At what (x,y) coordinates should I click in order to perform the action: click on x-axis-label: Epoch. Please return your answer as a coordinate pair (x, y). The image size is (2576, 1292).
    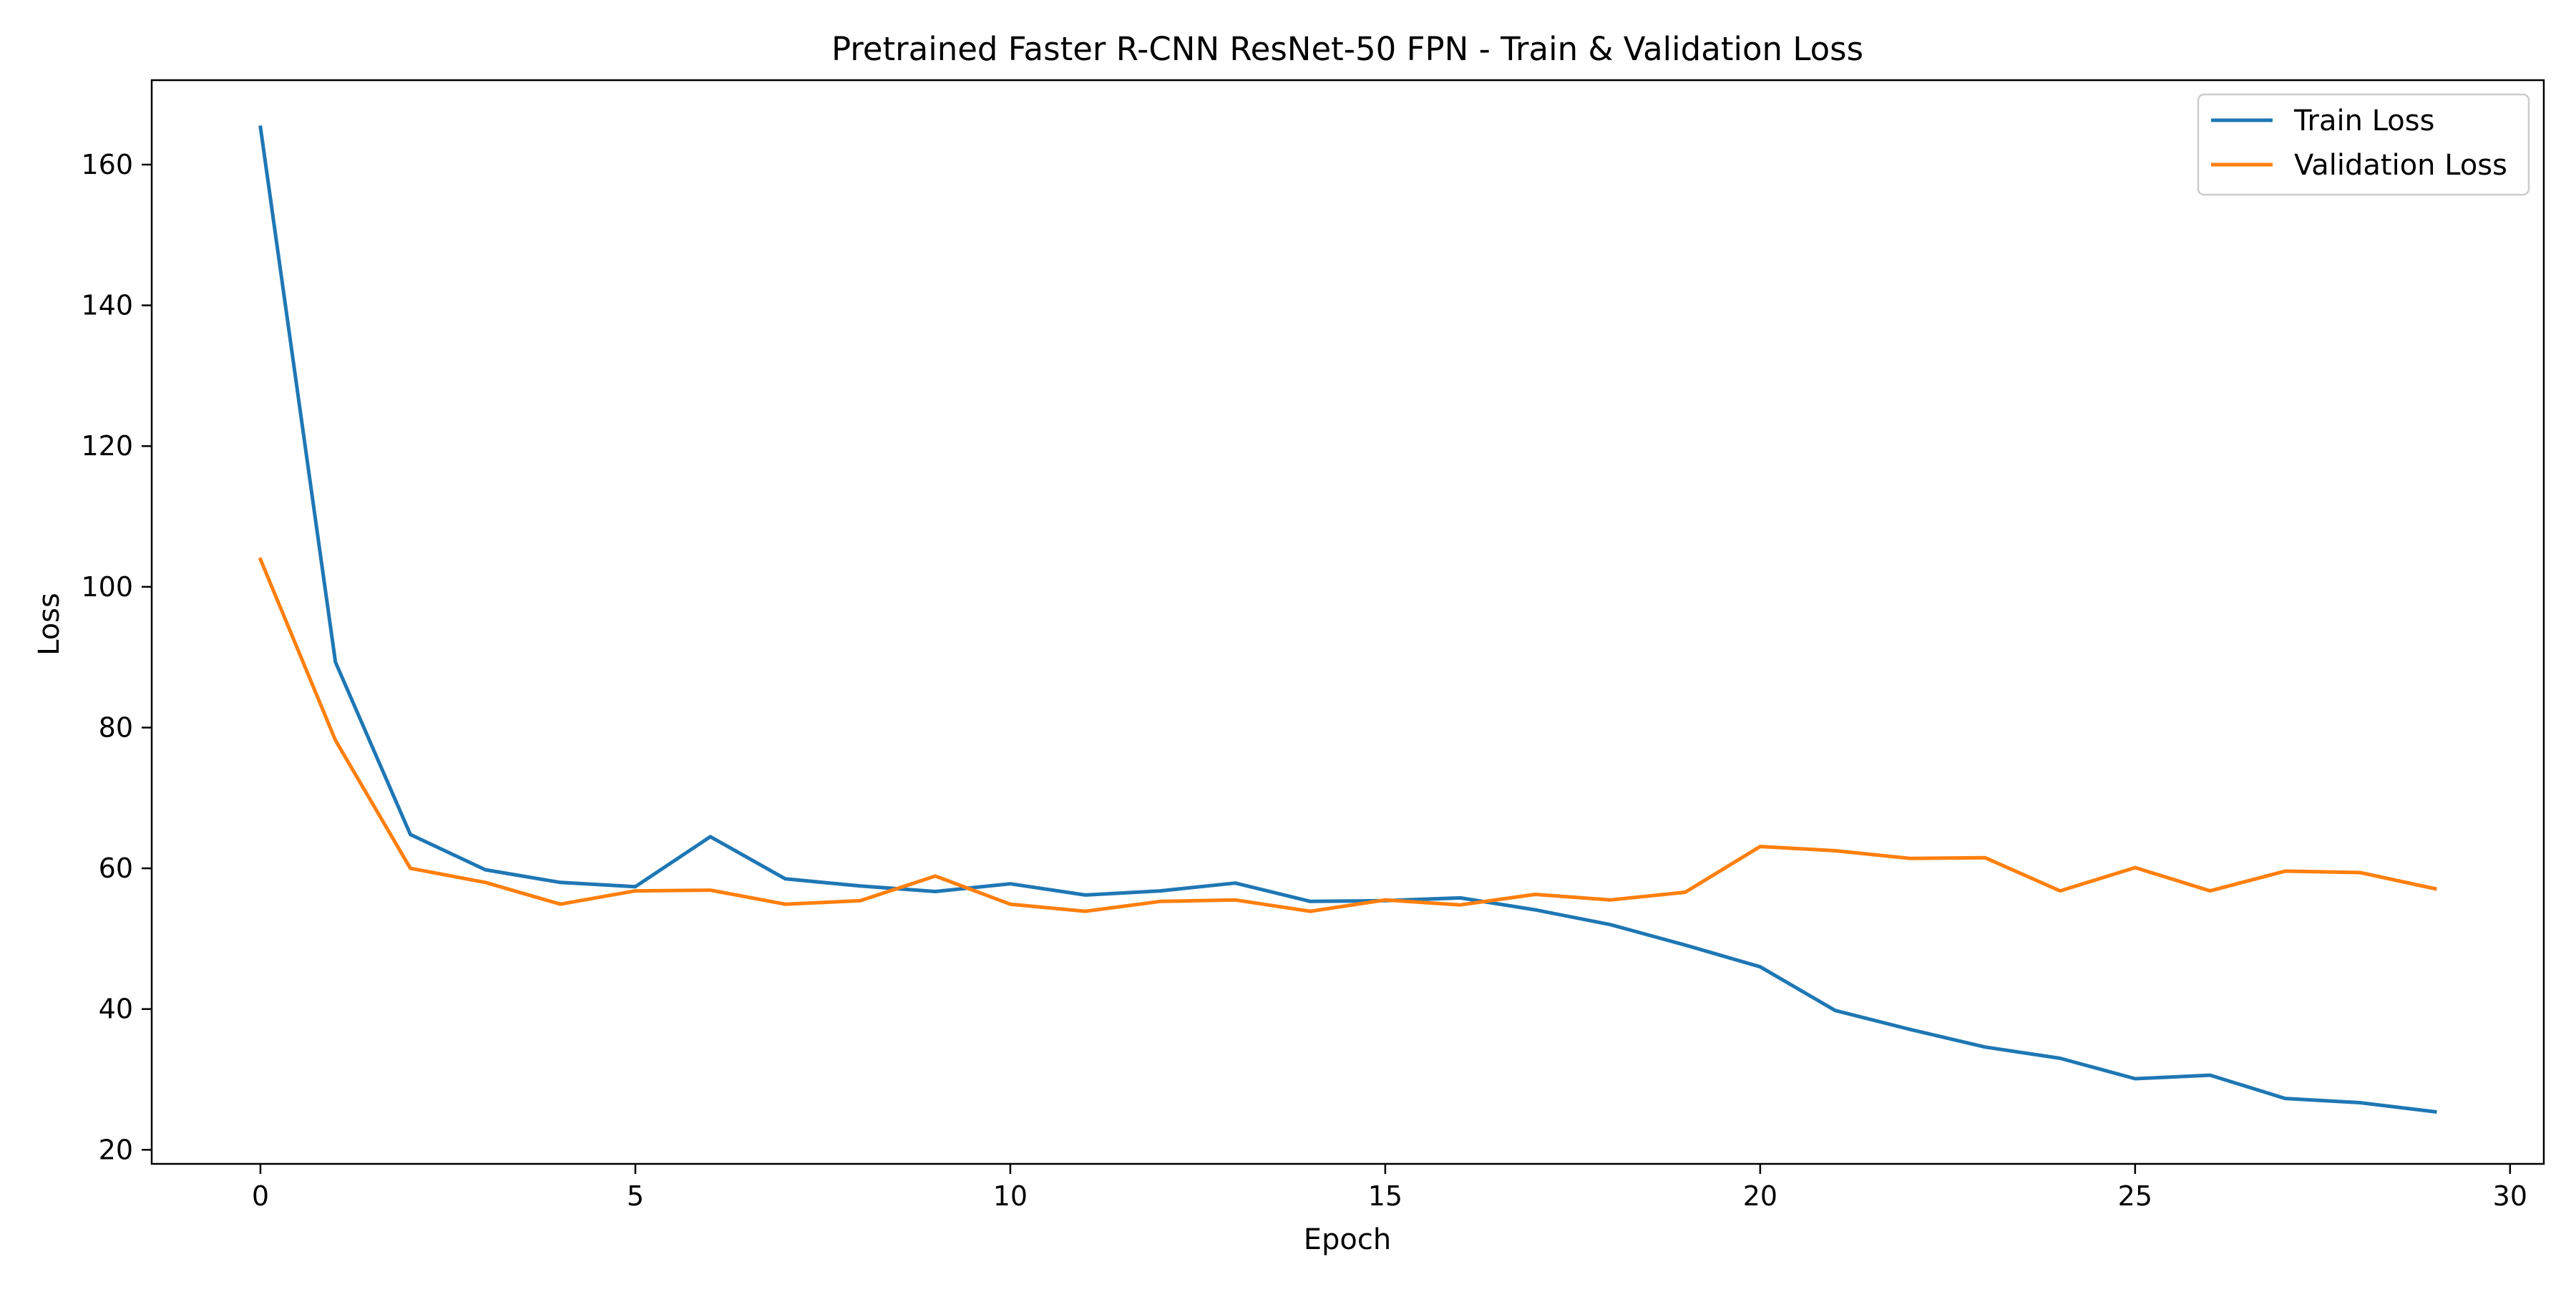
    Looking at the image, I should click on (1347, 1239).